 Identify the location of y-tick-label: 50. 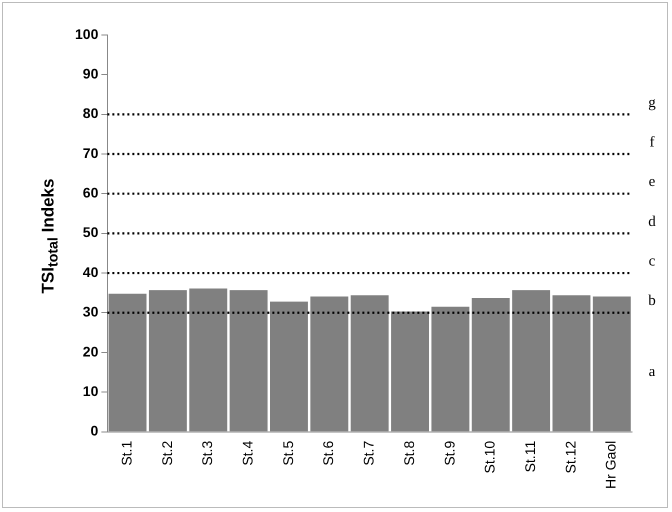
(90, 232).